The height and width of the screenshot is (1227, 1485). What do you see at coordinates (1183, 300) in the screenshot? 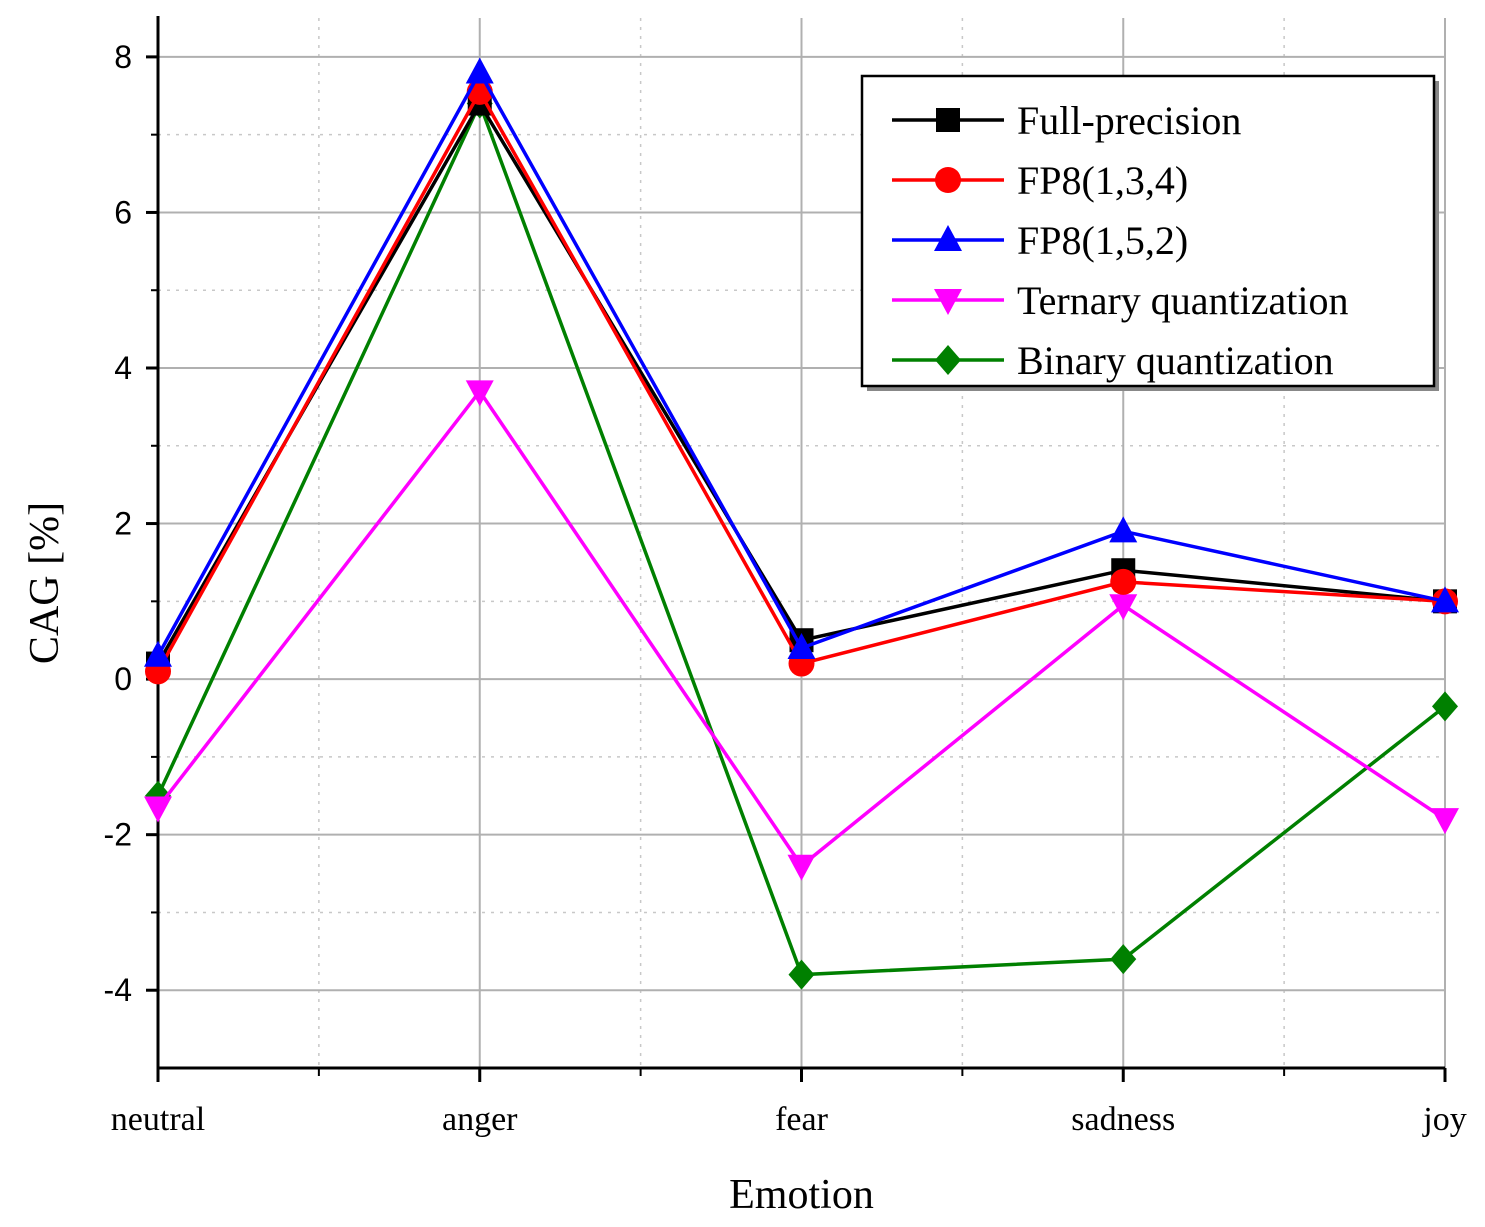
I see `legend-label-ternary-quantization: Ternary quantization` at bounding box center [1183, 300].